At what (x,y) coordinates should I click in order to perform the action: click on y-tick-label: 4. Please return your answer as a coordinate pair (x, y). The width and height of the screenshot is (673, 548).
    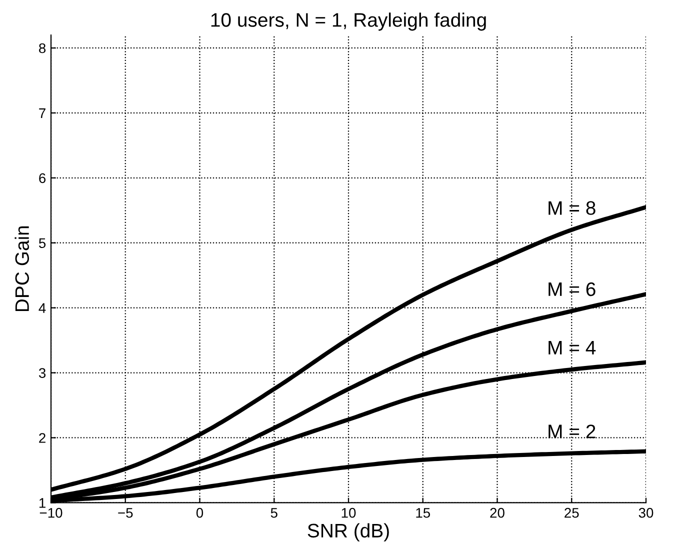
    Looking at the image, I should click on (42, 308).